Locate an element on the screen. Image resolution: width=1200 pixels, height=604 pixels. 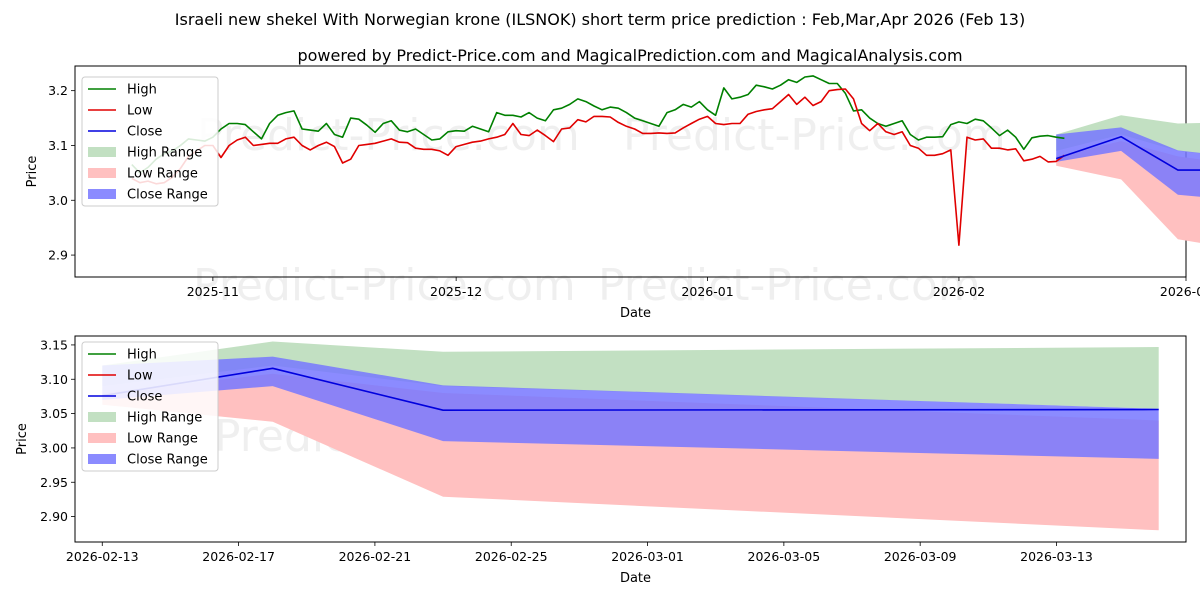
top-y-tick-label: 2.9 is located at coordinates (58, 255).